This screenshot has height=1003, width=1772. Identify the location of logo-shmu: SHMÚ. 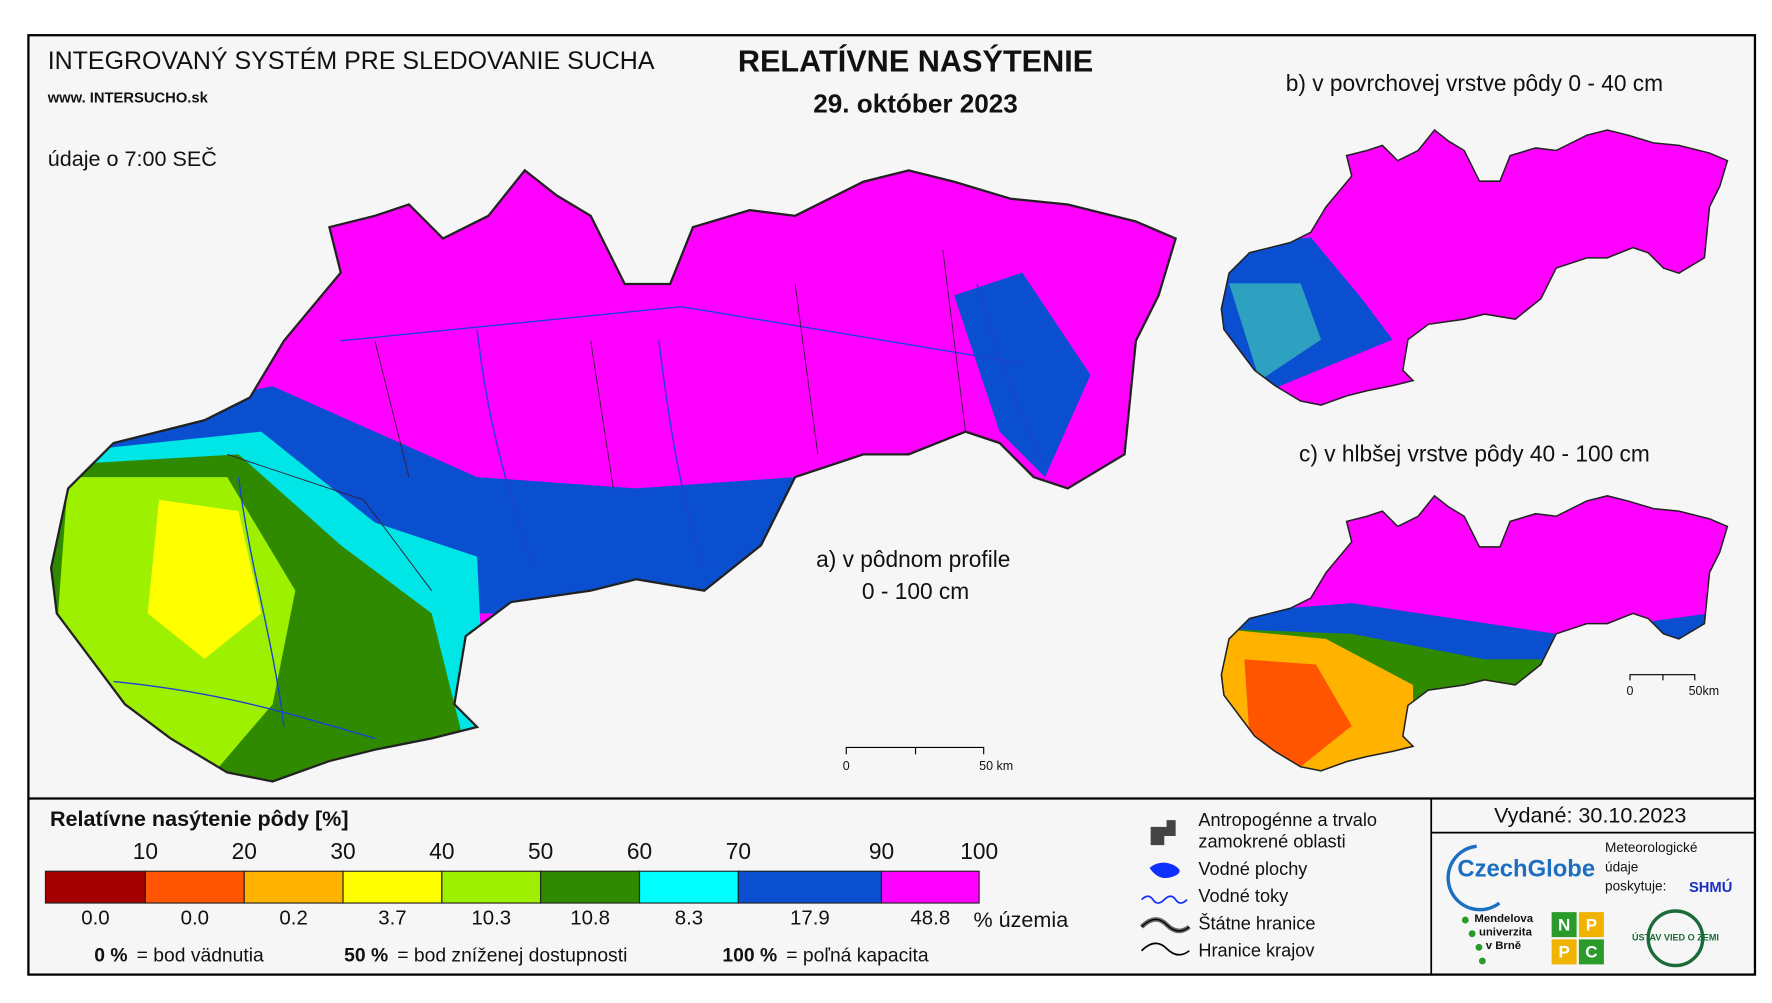
(1710, 887).